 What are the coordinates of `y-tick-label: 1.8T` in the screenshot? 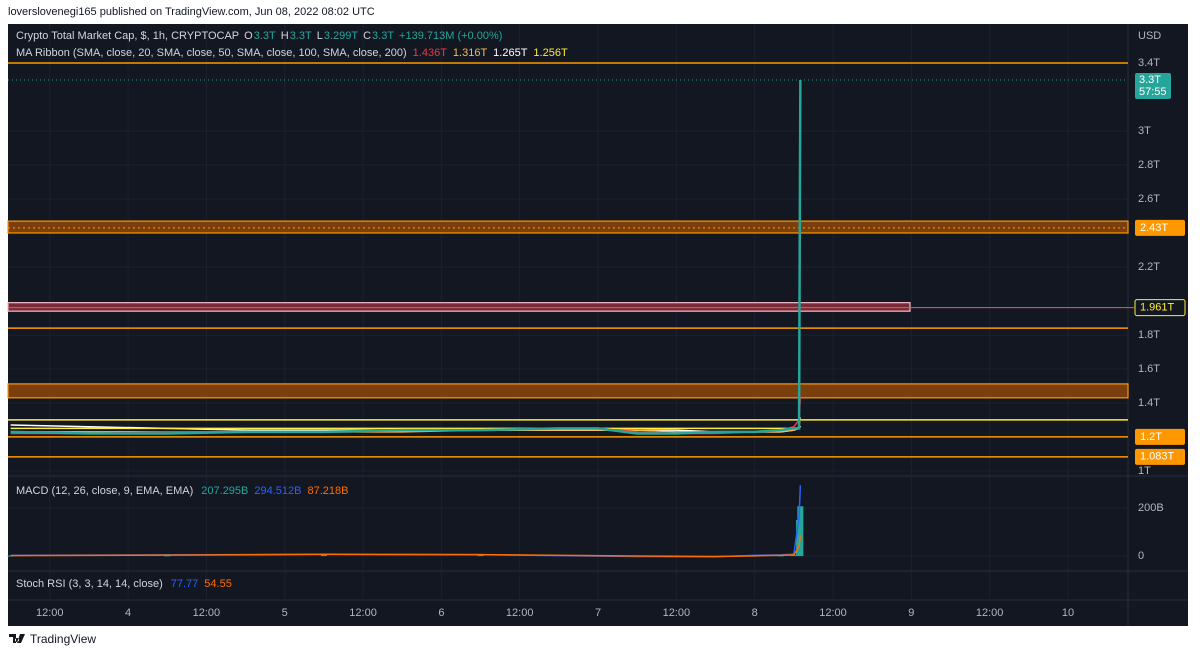 It's located at (1149, 335).